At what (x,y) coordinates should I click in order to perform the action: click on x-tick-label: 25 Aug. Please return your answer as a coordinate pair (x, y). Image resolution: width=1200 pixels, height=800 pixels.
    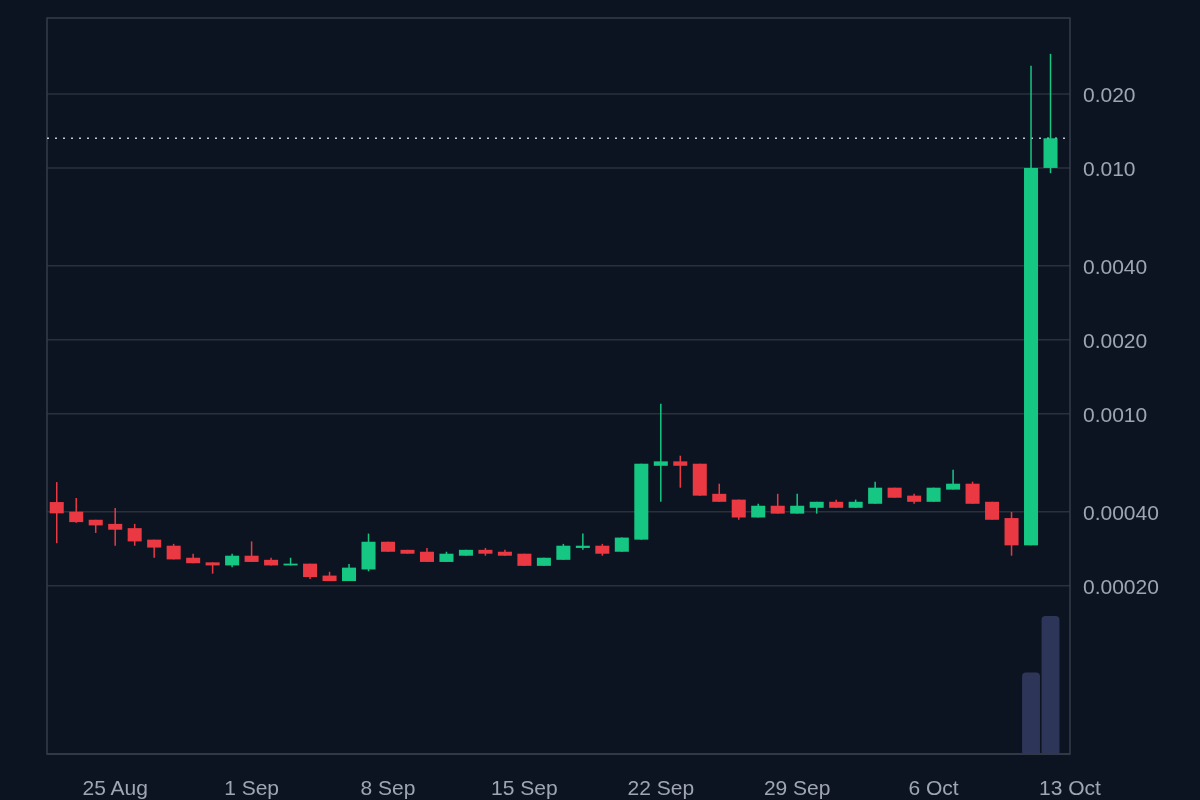
    Looking at the image, I should click on (115, 787).